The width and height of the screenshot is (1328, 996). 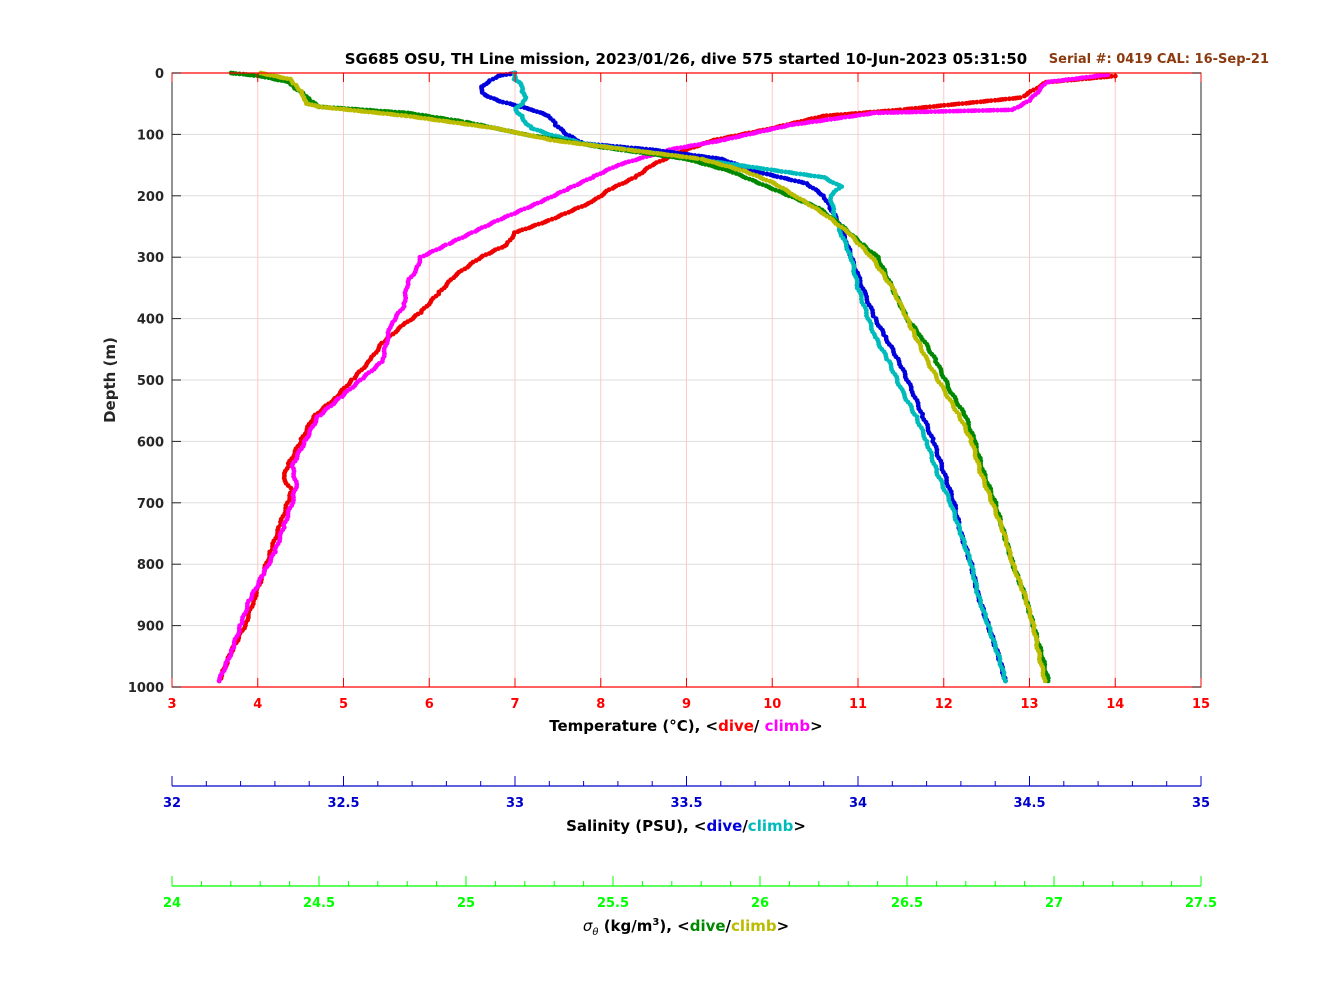 What do you see at coordinates (686, 803) in the screenshot?
I see `axis-tick-label: 33.5` at bounding box center [686, 803].